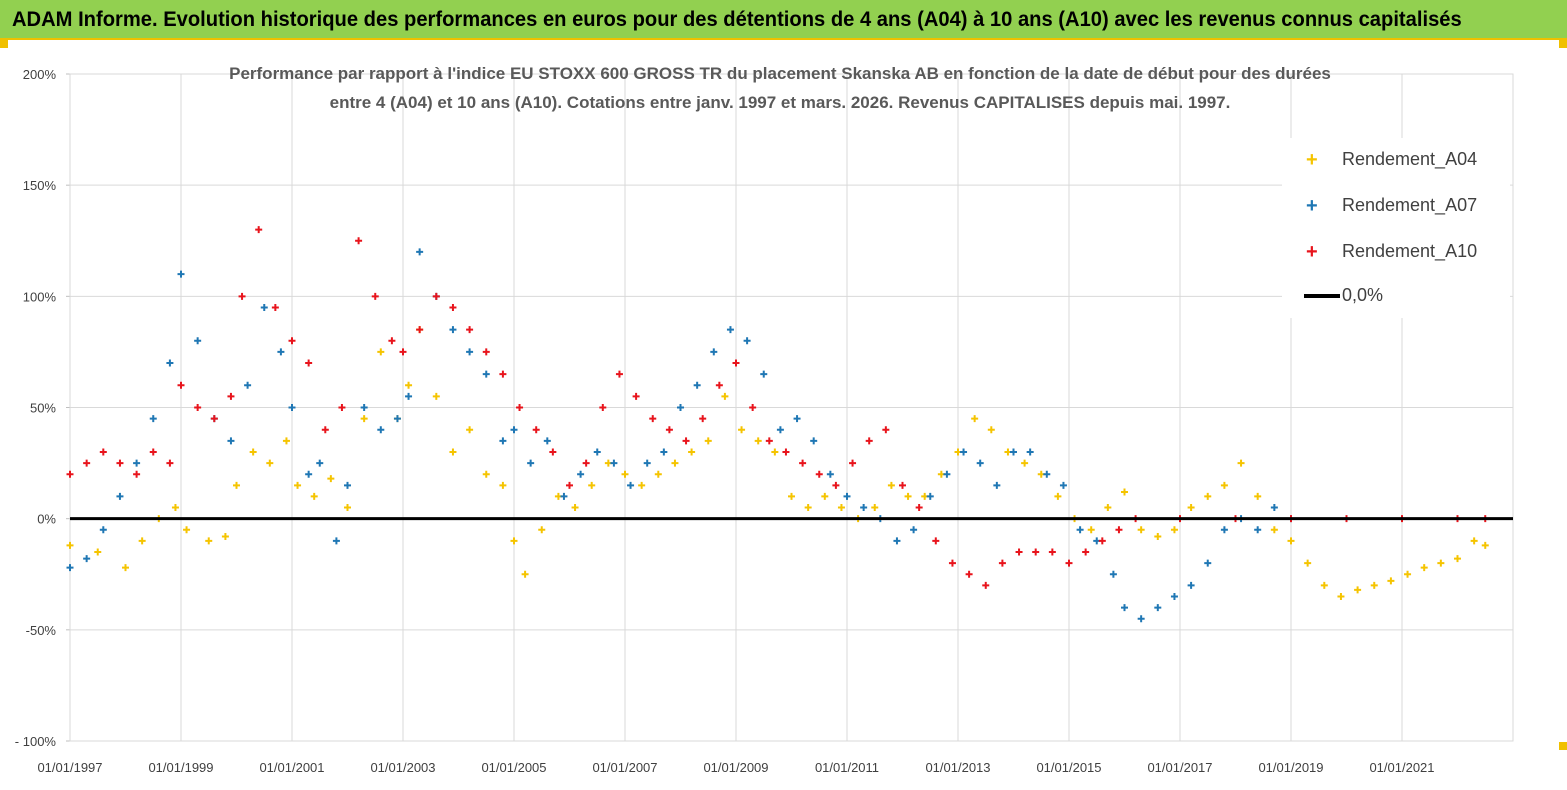 This screenshot has height=790, width=1567. I want to click on x-tick-label: 01/01/1997, so click(69, 767).